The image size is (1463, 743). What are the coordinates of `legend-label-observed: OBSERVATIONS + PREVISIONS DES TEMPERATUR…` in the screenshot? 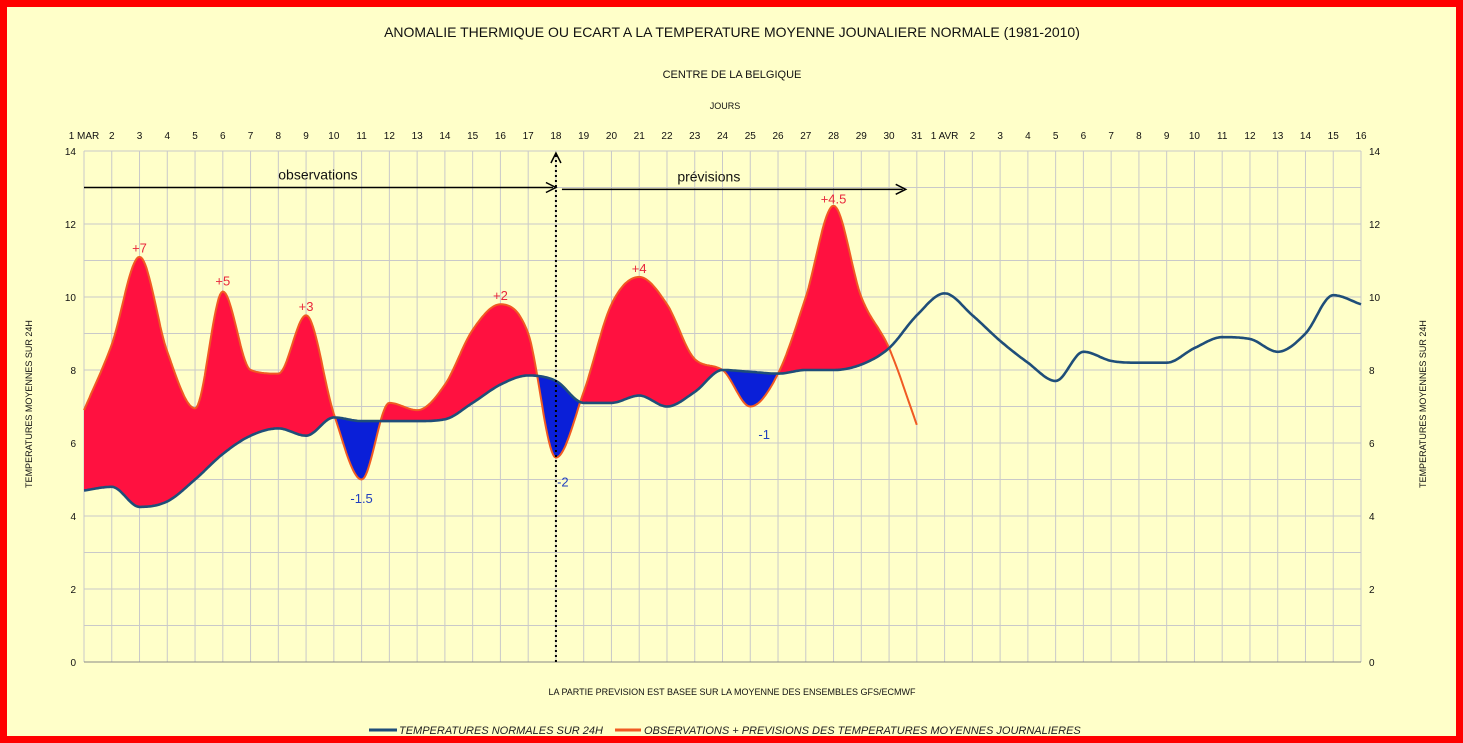 It's located at (862, 730).